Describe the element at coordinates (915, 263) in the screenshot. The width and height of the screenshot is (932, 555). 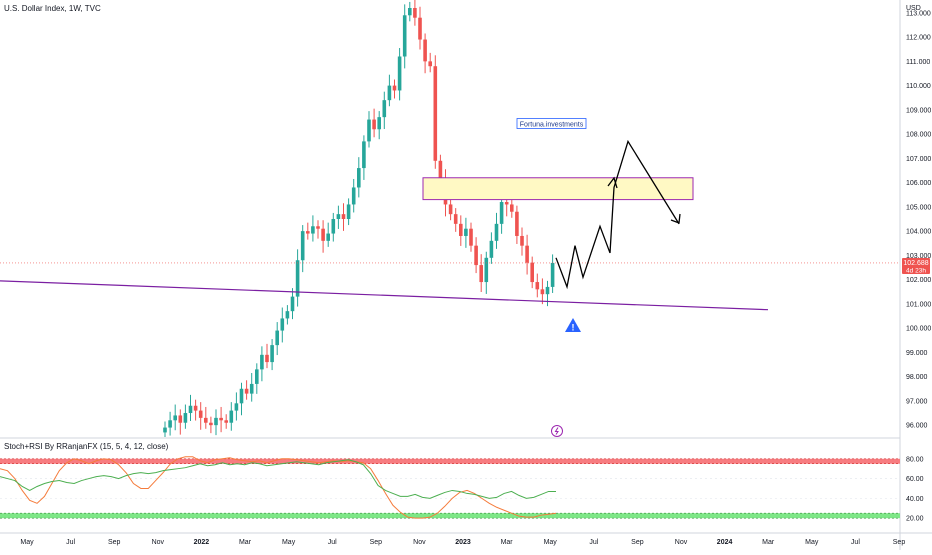
I see `price-label-value: 102.688` at that location.